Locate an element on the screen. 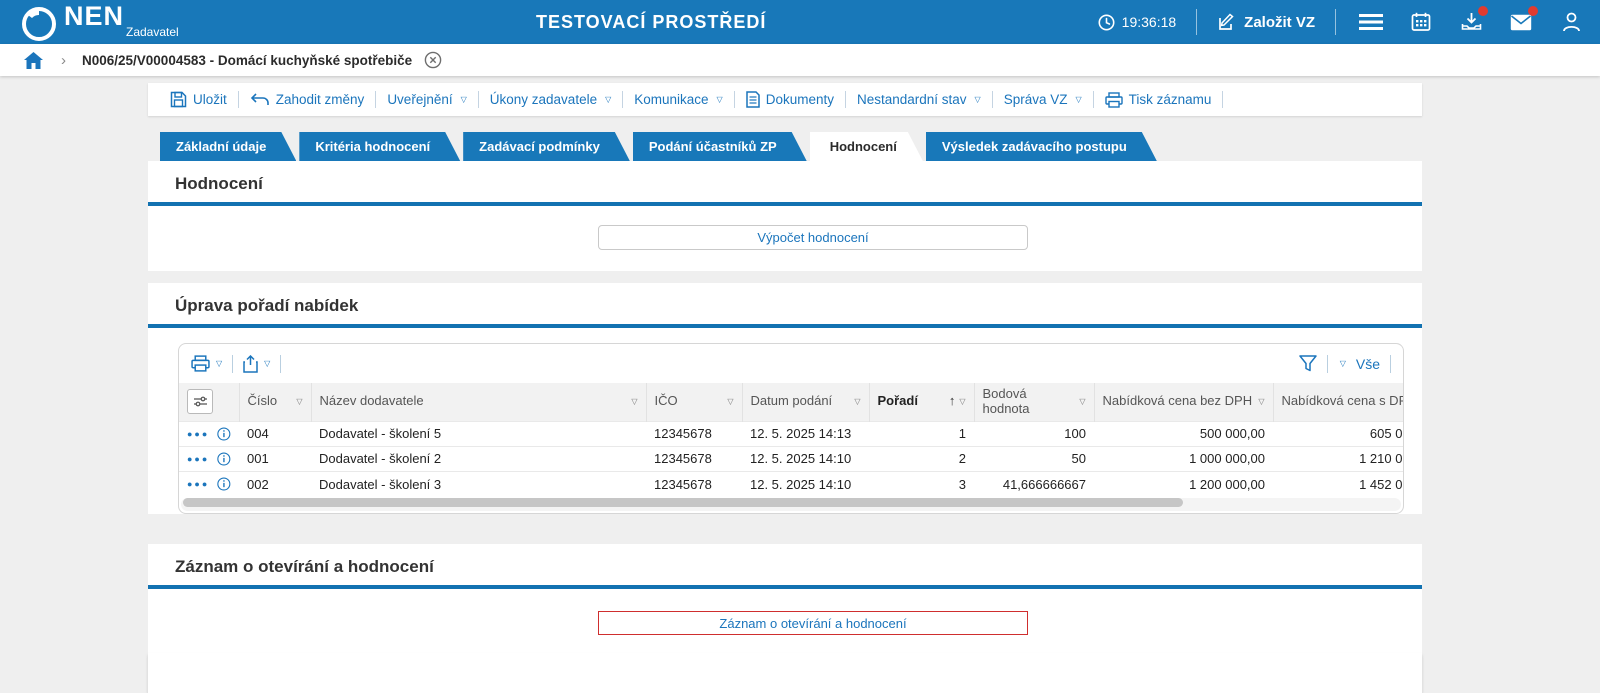 The height and width of the screenshot is (693, 1600). user-icon is located at coordinates (1571, 22).